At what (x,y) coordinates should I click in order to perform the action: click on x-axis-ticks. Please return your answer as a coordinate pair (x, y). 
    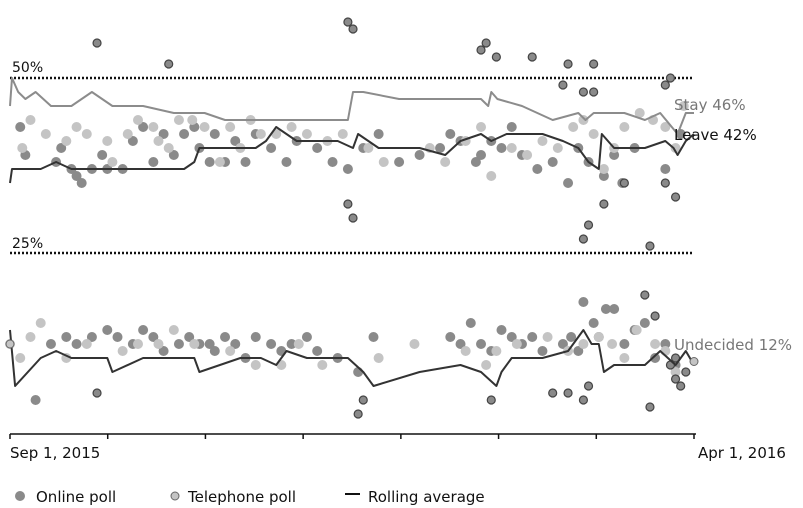
    Looking at the image, I should click on (352, 436).